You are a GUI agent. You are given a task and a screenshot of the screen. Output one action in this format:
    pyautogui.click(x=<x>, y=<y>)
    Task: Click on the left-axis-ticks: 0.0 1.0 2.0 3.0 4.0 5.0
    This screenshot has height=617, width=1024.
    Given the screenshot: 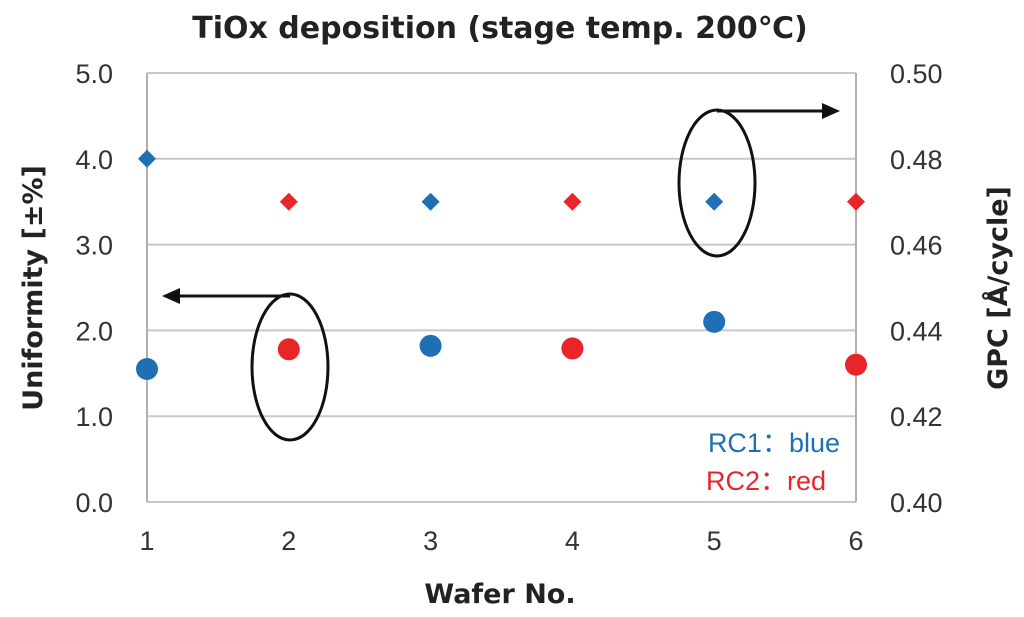 What is the action you would take?
    pyautogui.click(x=94, y=288)
    